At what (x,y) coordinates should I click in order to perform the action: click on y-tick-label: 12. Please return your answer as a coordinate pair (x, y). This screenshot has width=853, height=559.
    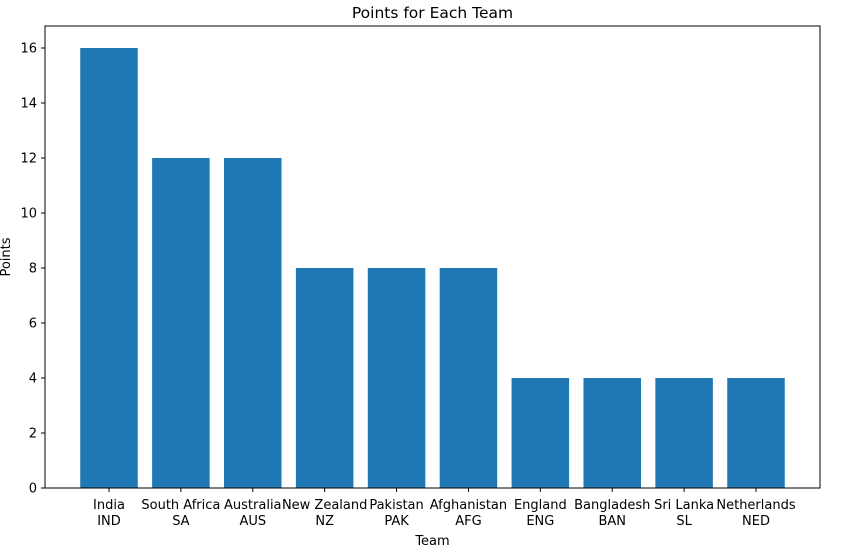
    Looking at the image, I should click on (28, 159).